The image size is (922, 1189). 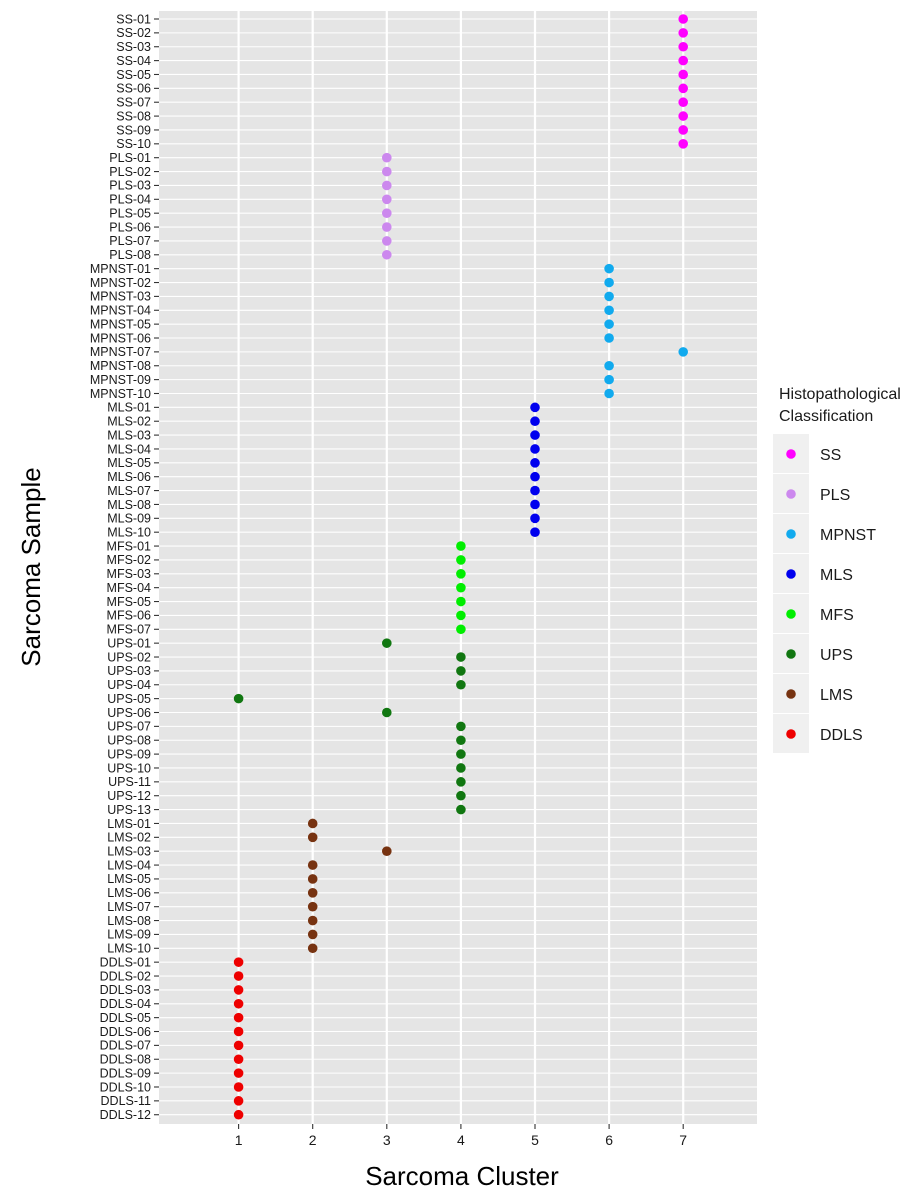 What do you see at coordinates (836, 695) in the screenshot?
I see `legend-label-lms: LMS` at bounding box center [836, 695].